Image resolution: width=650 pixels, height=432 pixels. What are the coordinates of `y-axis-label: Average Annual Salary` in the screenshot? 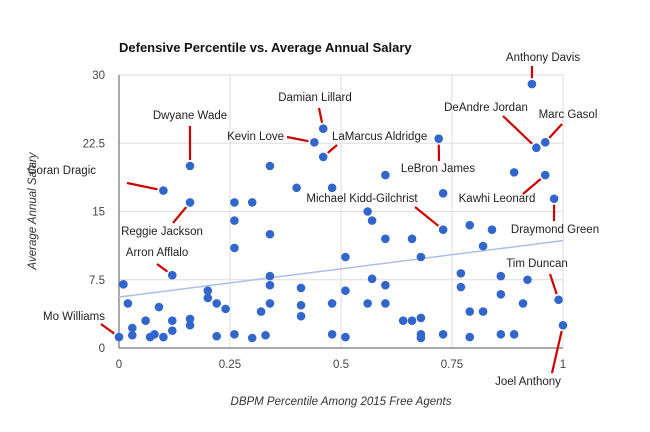 It's located at (33, 210).